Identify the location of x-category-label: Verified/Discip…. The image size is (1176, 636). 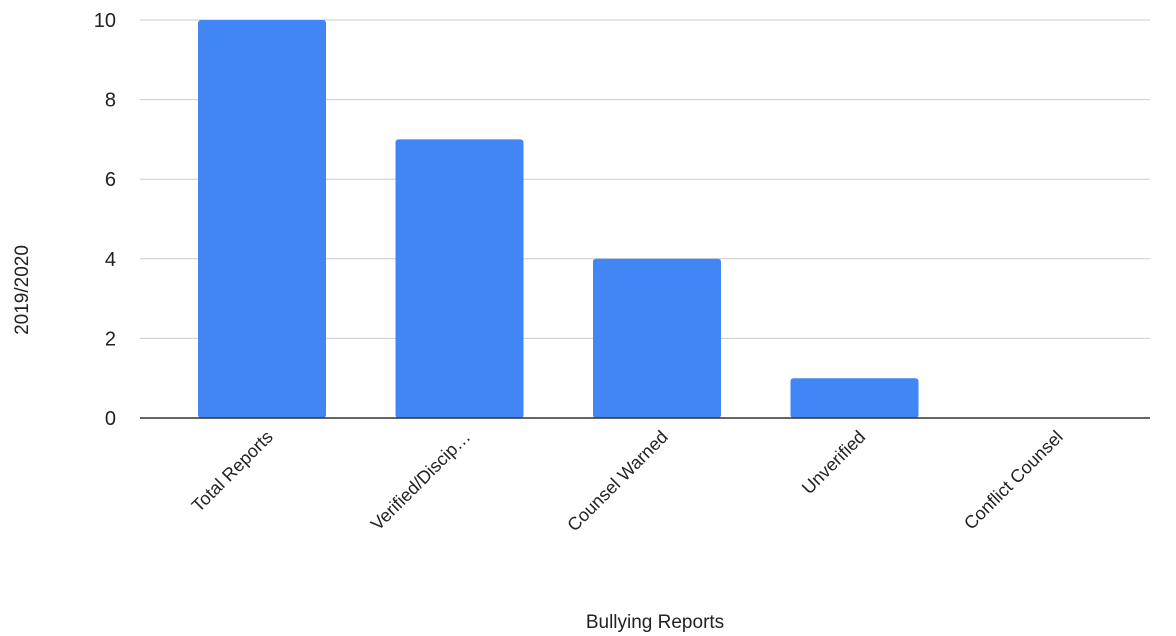
(421, 481).